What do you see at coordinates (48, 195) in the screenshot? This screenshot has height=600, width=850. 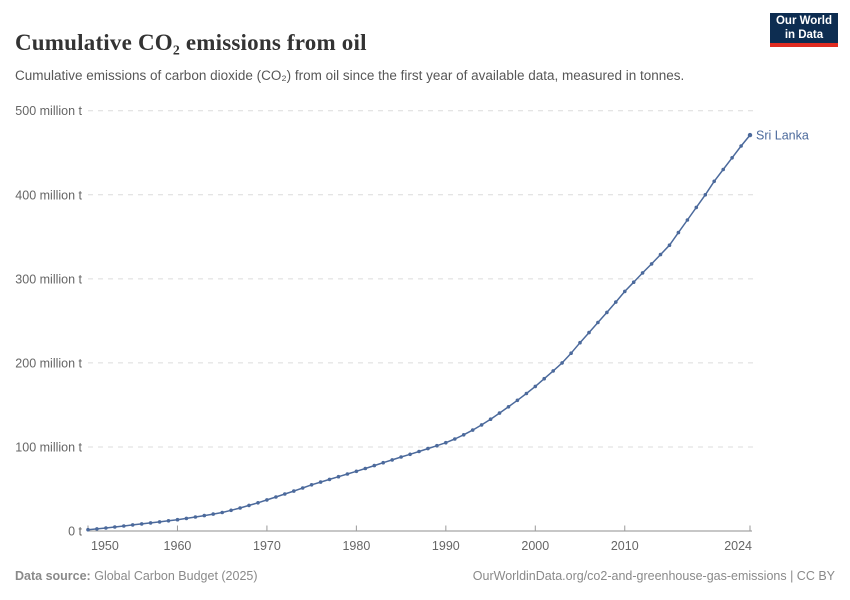 I see `y-tick-label: 400 million t` at bounding box center [48, 195].